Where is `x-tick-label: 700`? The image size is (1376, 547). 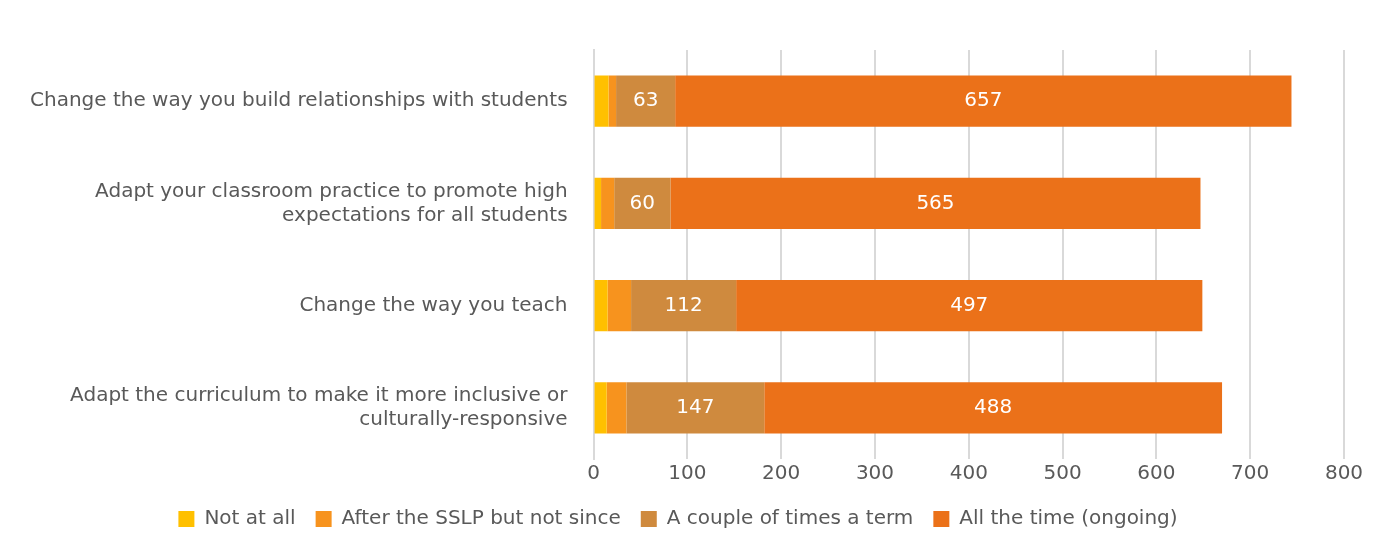 x-tick-label: 700 is located at coordinates (1250, 472).